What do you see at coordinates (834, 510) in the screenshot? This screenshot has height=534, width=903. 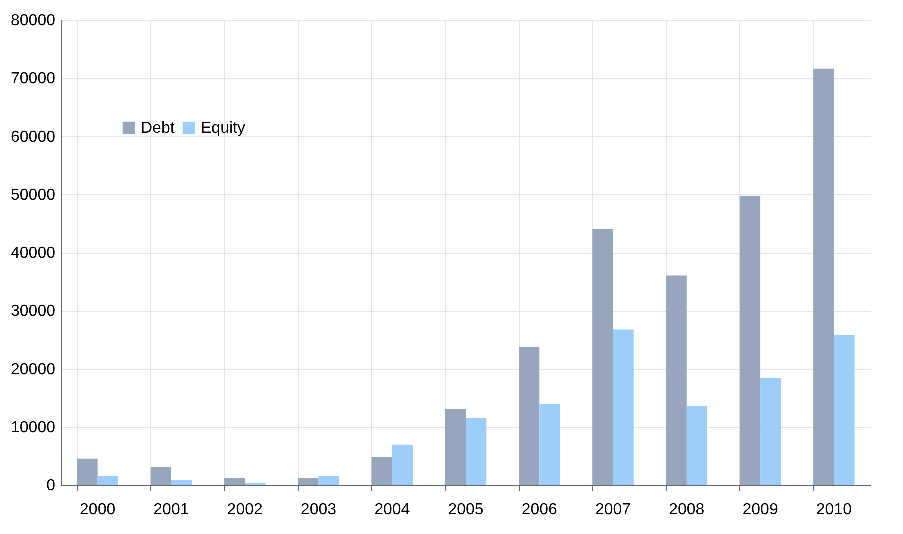 I see `x-tick-label: 2010` at bounding box center [834, 510].